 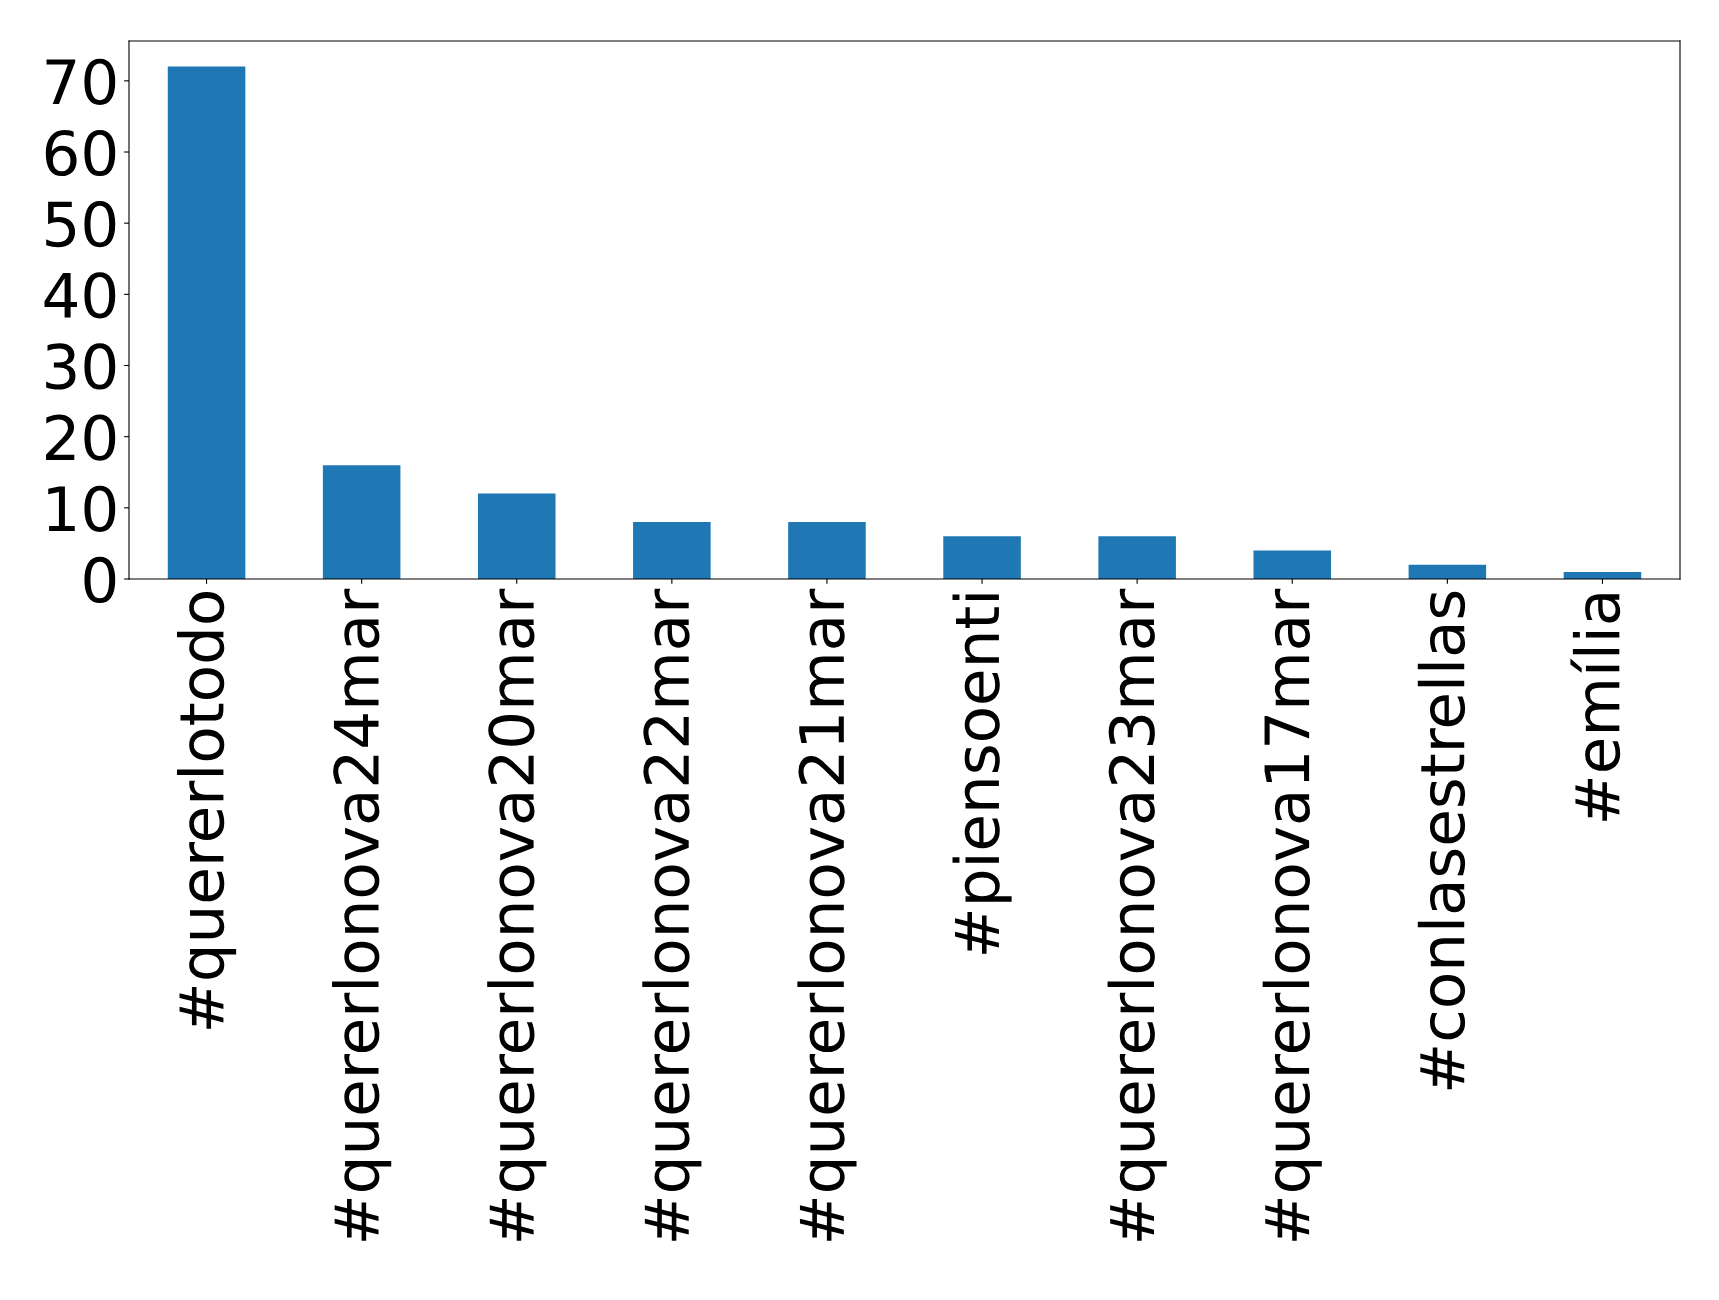 I want to click on y-tick-label: 50, so click(x=81, y=224).